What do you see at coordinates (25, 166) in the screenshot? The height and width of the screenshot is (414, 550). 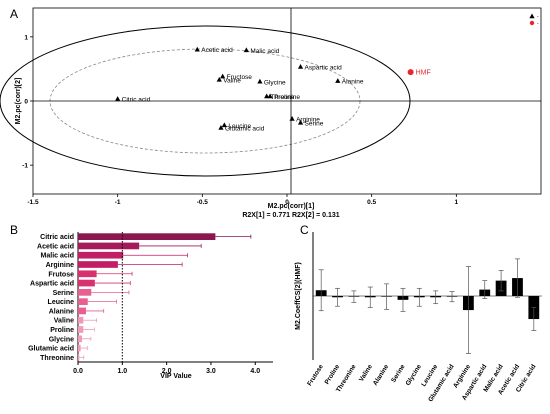 I see `y-tick-label: -1` at bounding box center [25, 166].